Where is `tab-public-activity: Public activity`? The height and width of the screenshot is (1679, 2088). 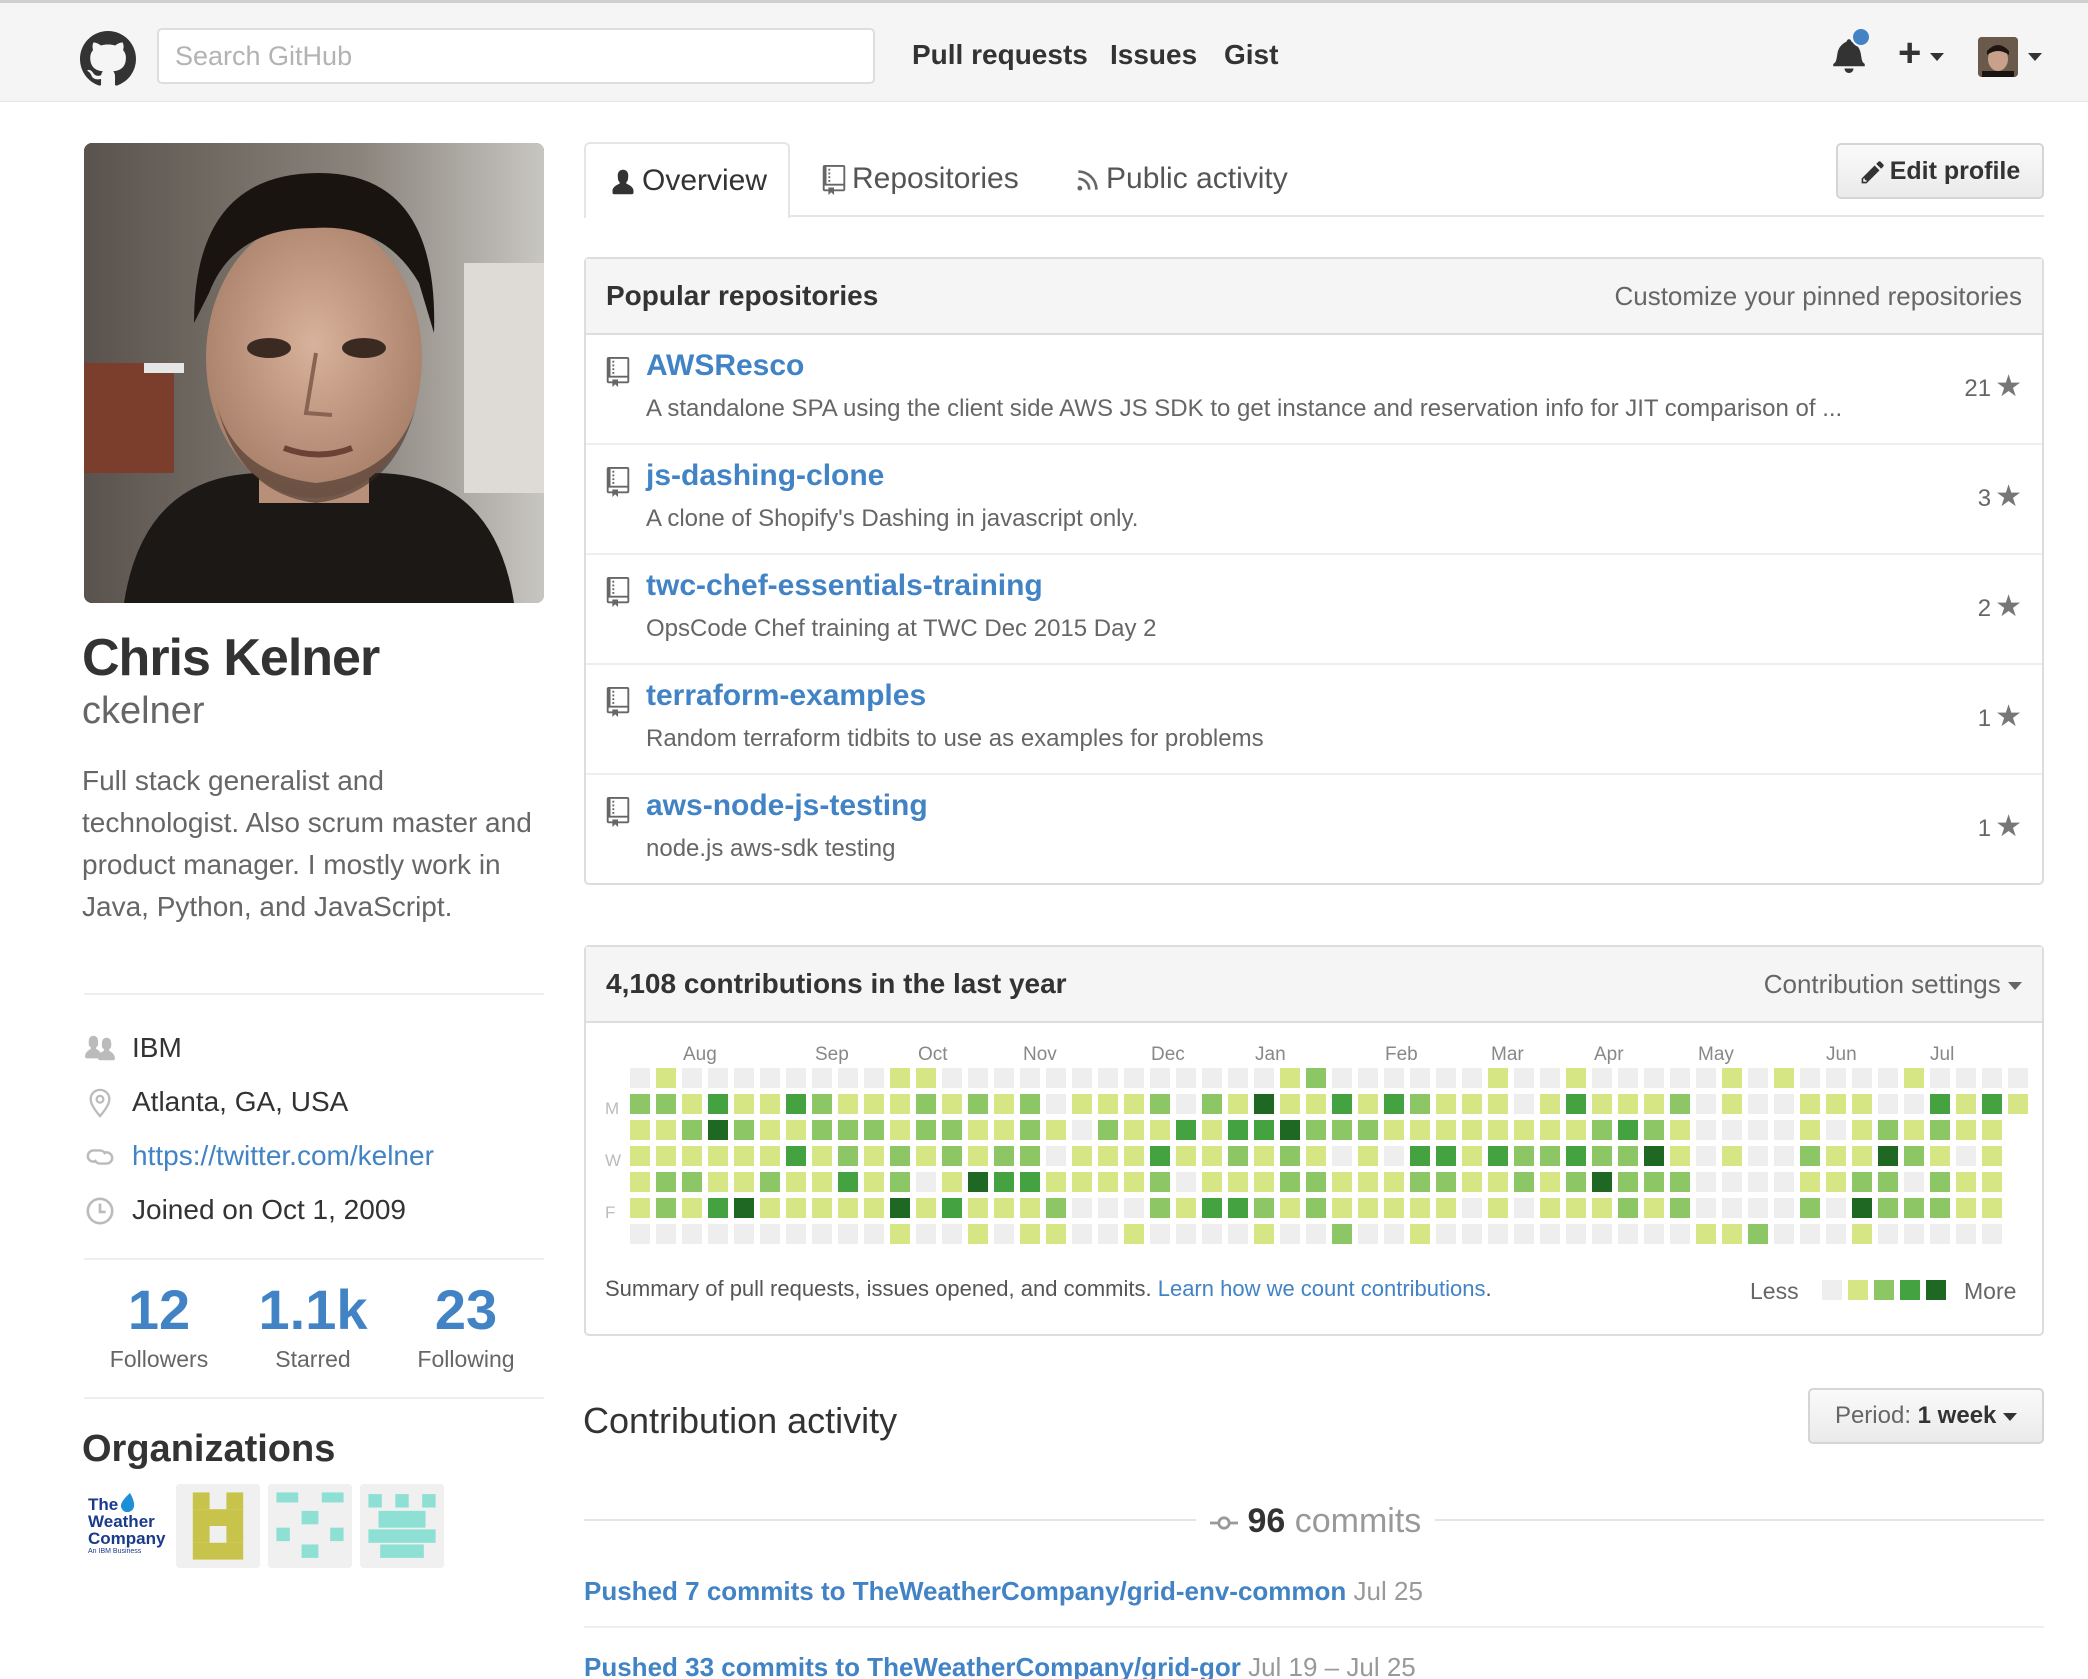
tab-public-activity: Public activity is located at coordinates (1182, 179).